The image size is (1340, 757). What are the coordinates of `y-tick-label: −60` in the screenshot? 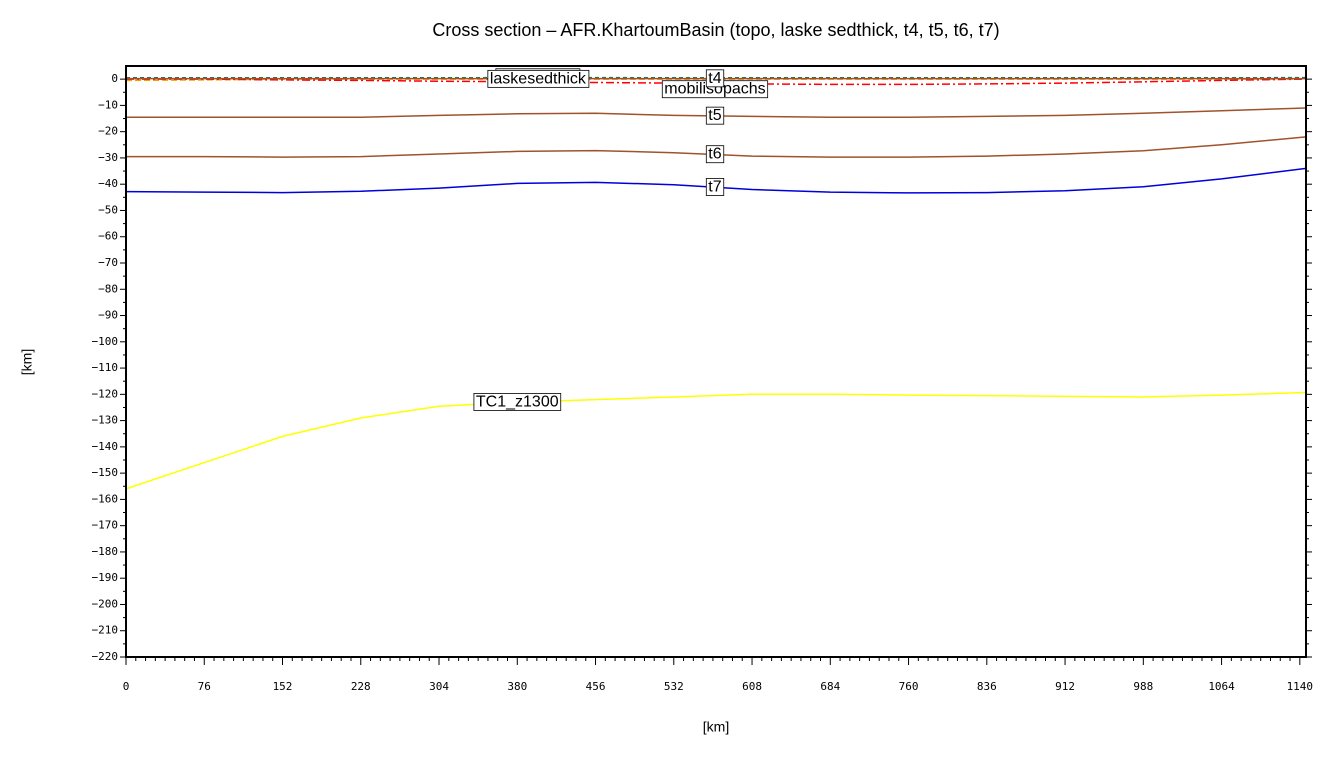 It's located at (108, 236).